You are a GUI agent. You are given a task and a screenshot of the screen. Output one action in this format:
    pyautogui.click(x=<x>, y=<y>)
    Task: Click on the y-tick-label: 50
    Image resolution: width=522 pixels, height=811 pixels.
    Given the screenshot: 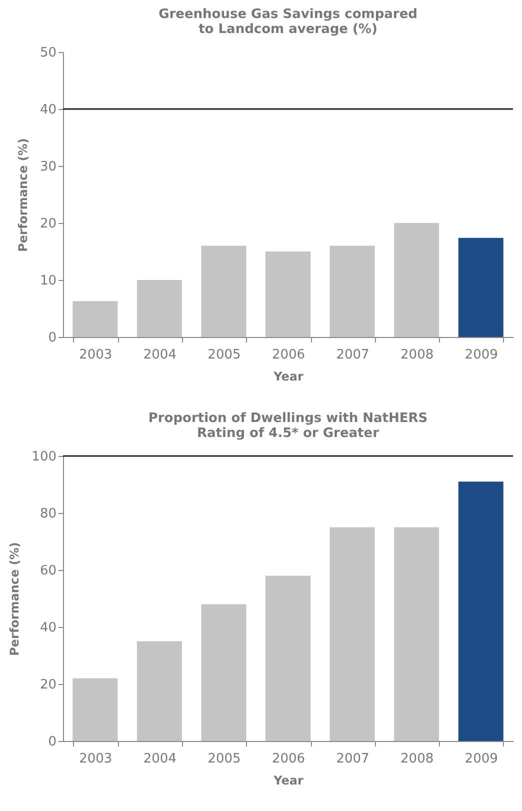 What is the action you would take?
    pyautogui.click(x=48, y=53)
    